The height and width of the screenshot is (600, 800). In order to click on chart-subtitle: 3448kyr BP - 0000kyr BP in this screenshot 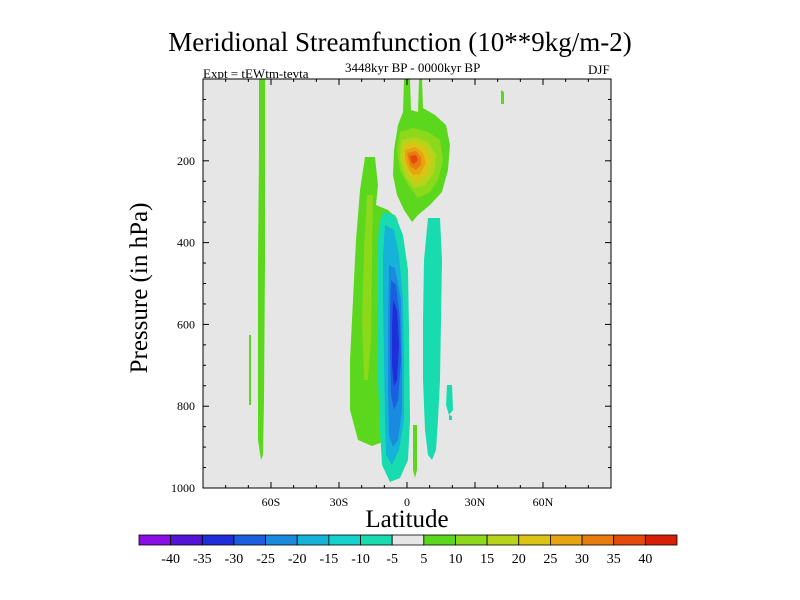, I will do `click(413, 67)`.